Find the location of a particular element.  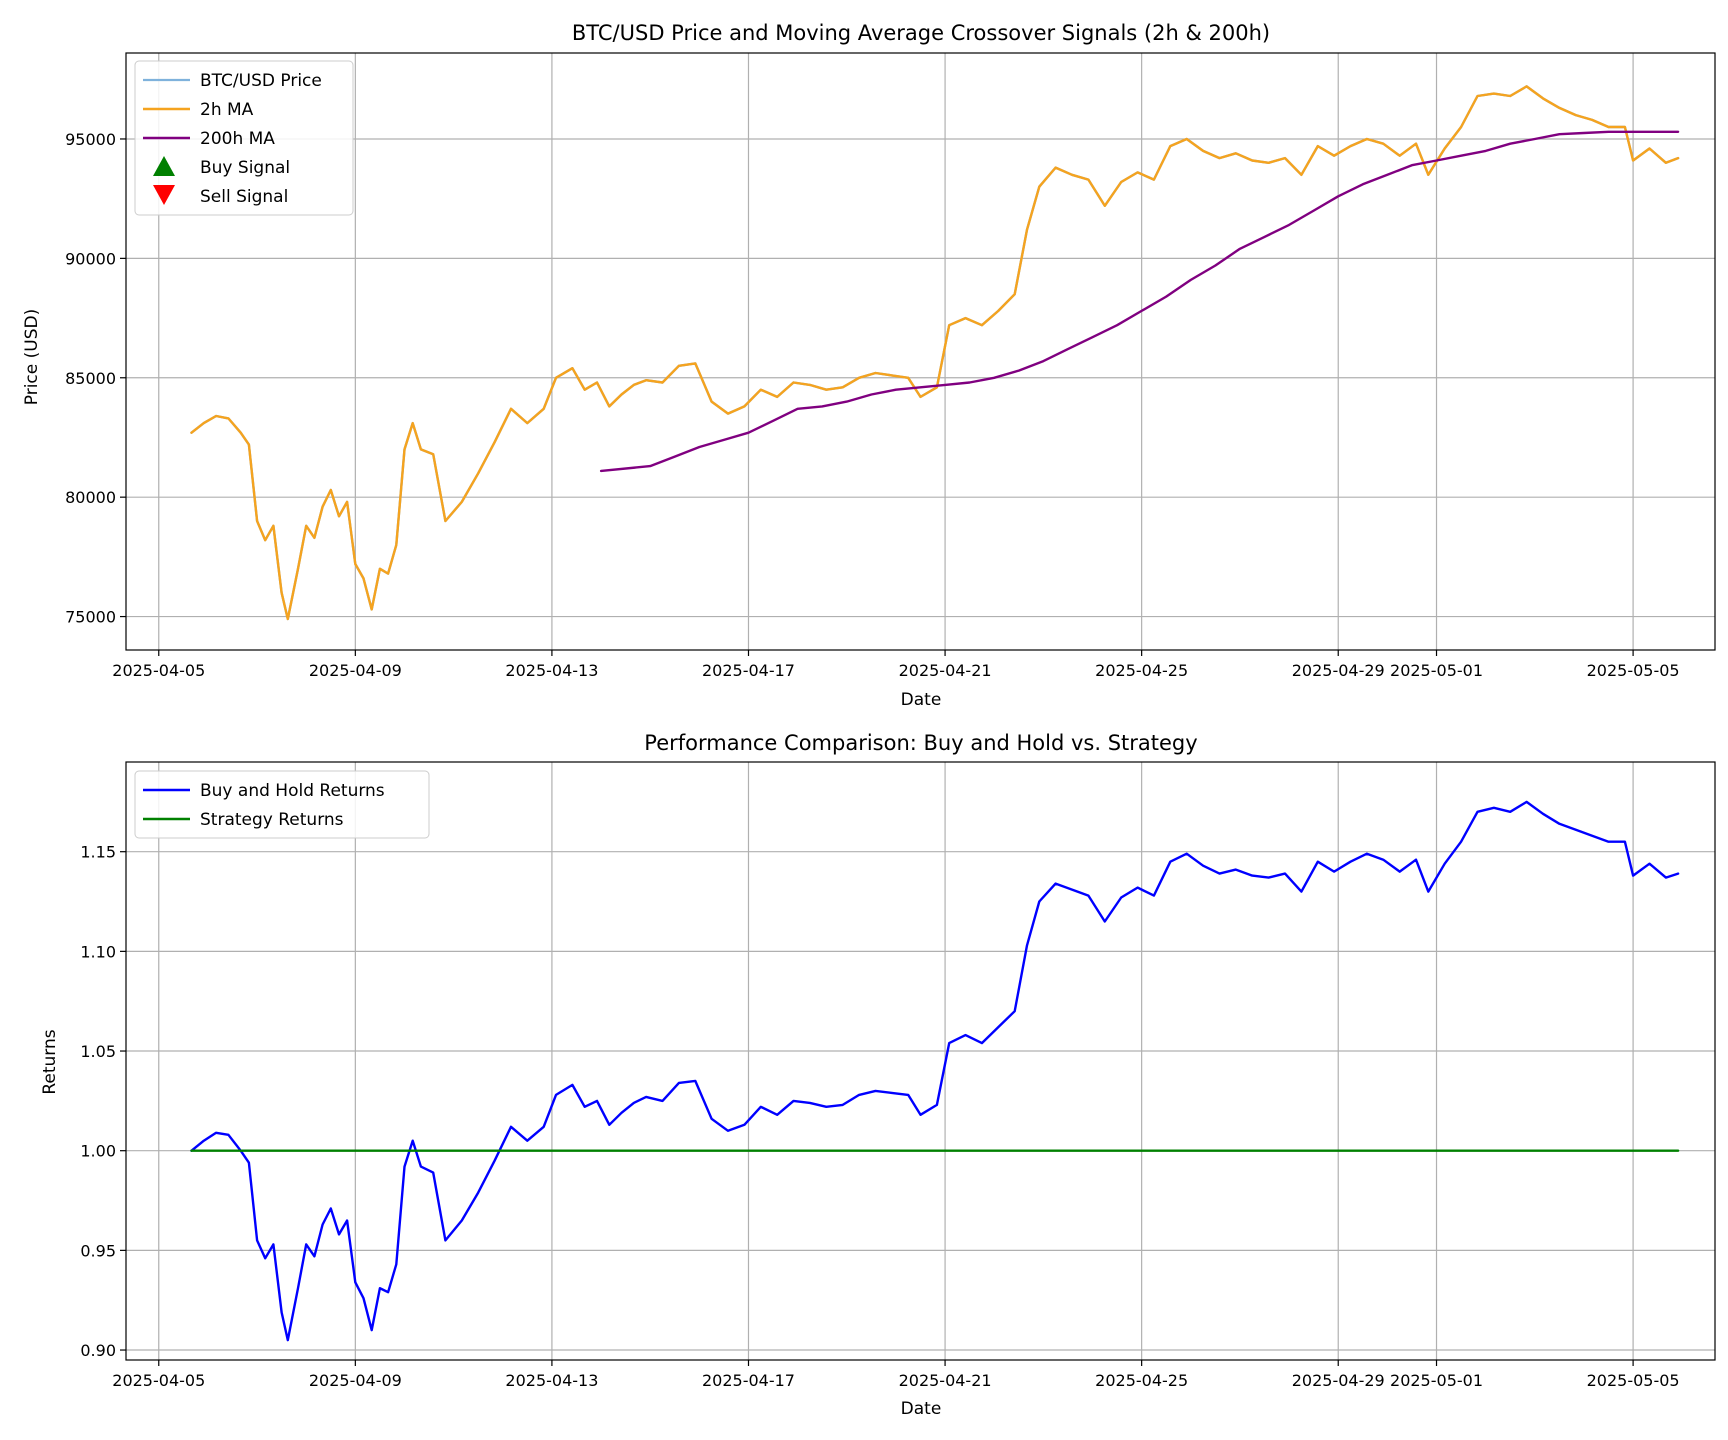

price-x-tick-label: 2025-04-09 is located at coordinates (355, 670).